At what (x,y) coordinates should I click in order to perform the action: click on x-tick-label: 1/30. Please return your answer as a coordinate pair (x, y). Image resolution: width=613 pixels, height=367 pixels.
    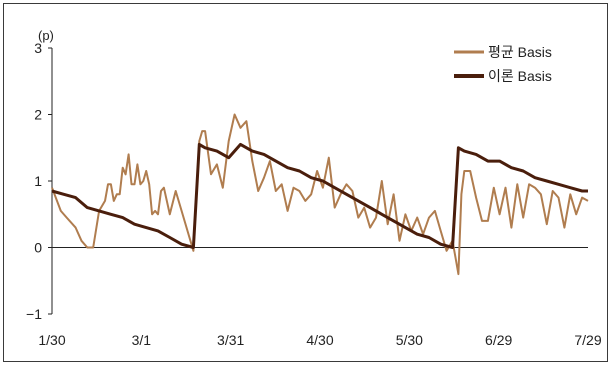
    Looking at the image, I should click on (51, 340).